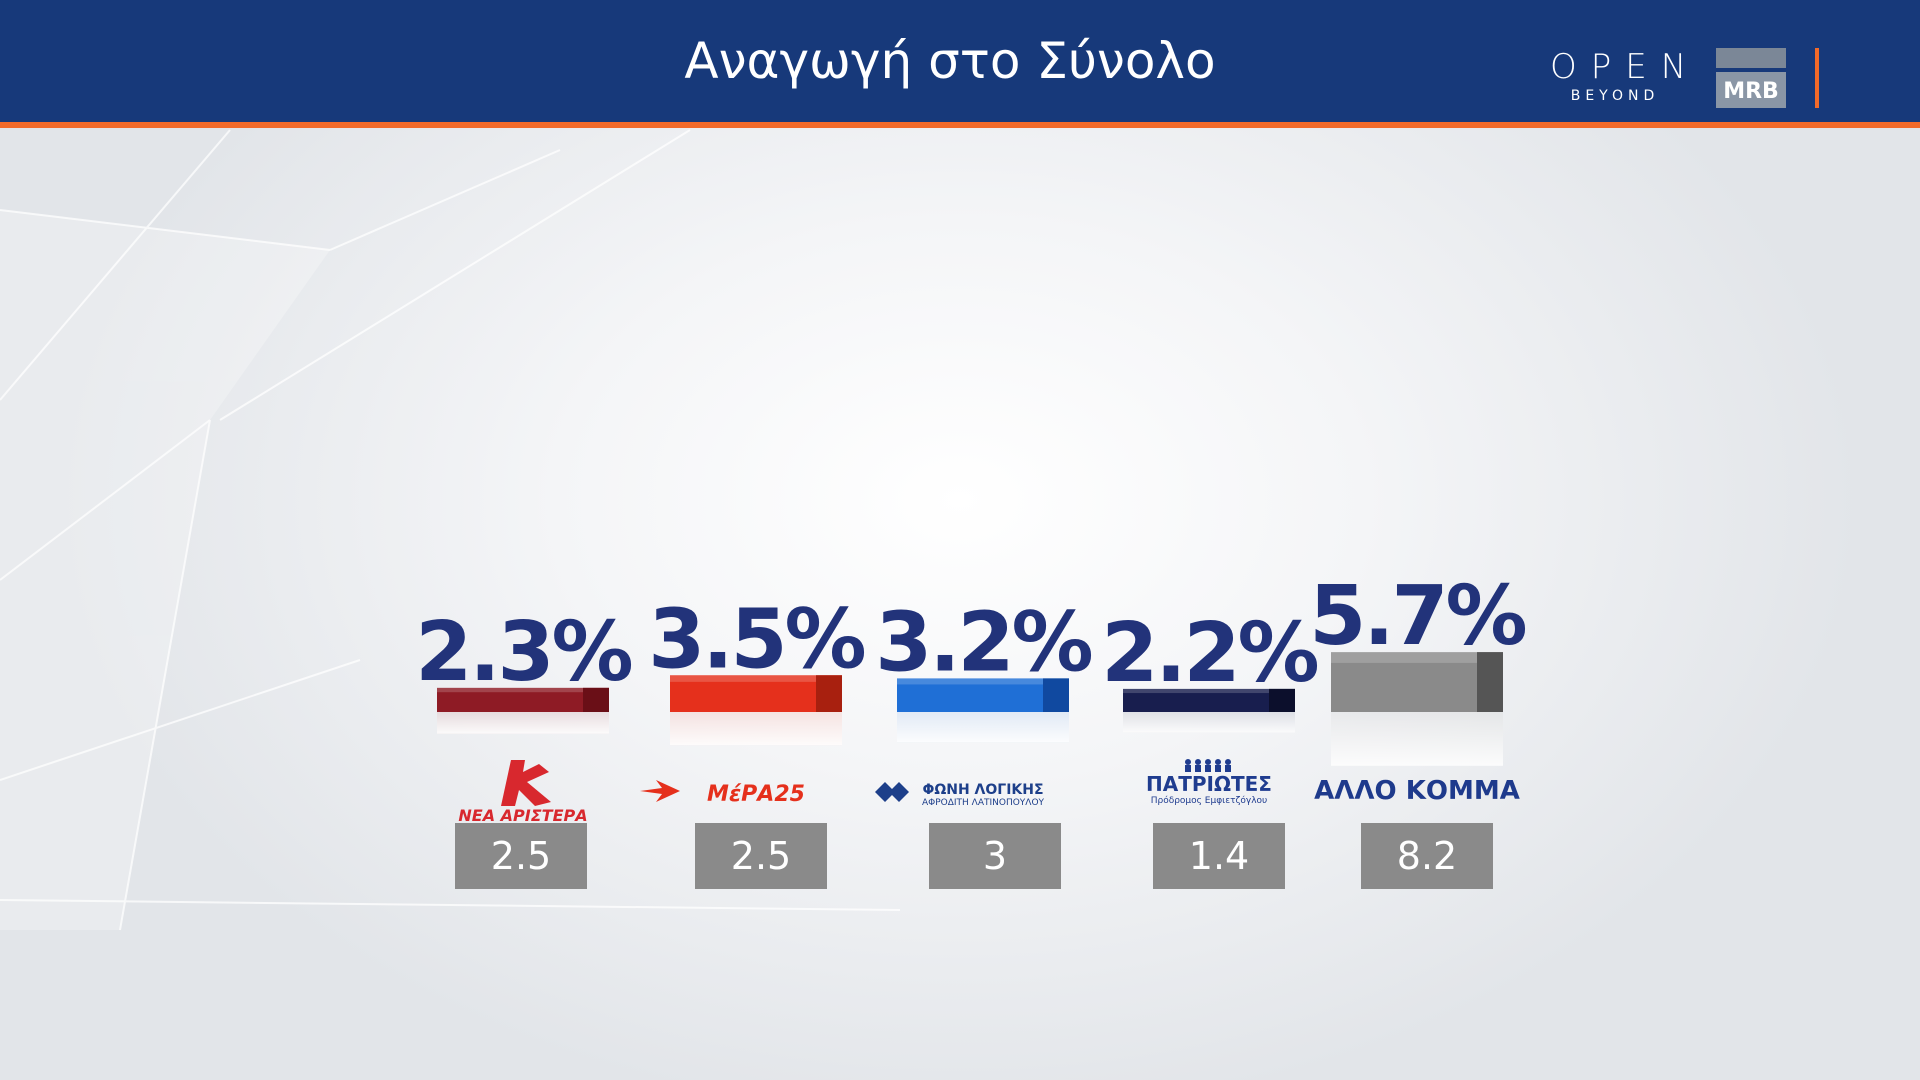  Describe the element at coordinates (983, 790) in the screenshot. I see `party-name: ΦΩΝΗ ΛΟΓΙΚΗΣ` at that location.